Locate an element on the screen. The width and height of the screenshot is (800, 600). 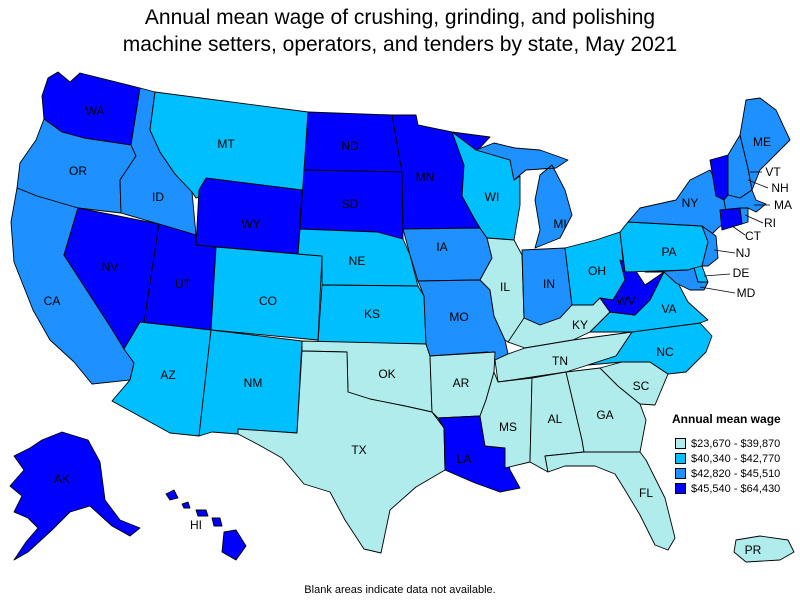
state-TX is located at coordinates (341, 452).